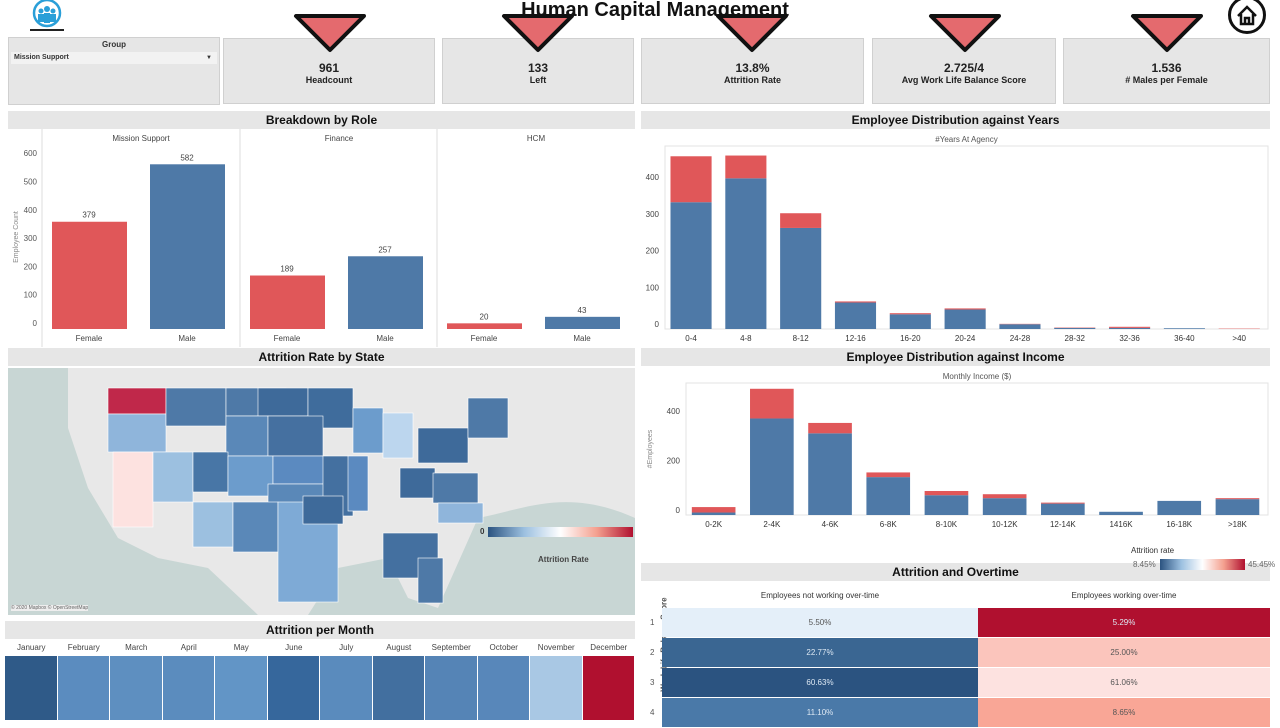  What do you see at coordinates (189, 647) in the screenshot?
I see `month-label: April` at bounding box center [189, 647].